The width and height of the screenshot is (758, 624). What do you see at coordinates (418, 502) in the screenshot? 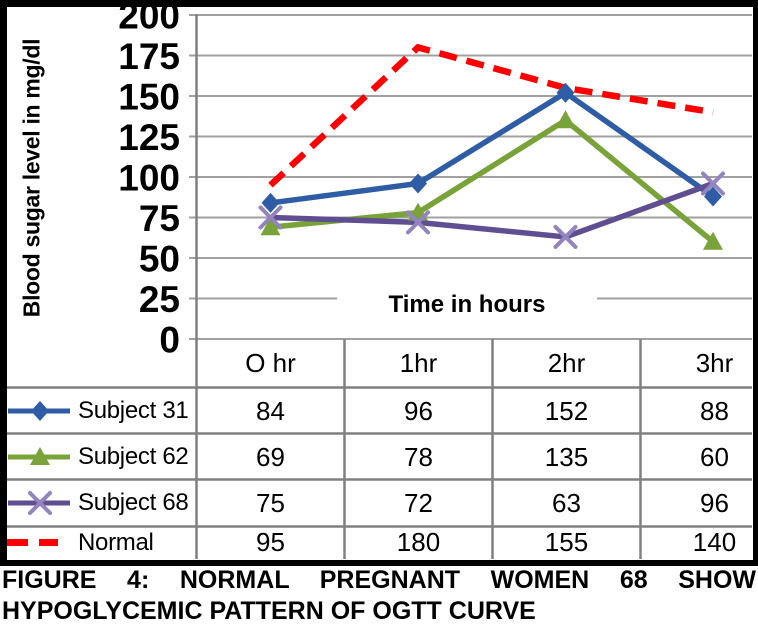
I see `table-cell: 72` at bounding box center [418, 502].